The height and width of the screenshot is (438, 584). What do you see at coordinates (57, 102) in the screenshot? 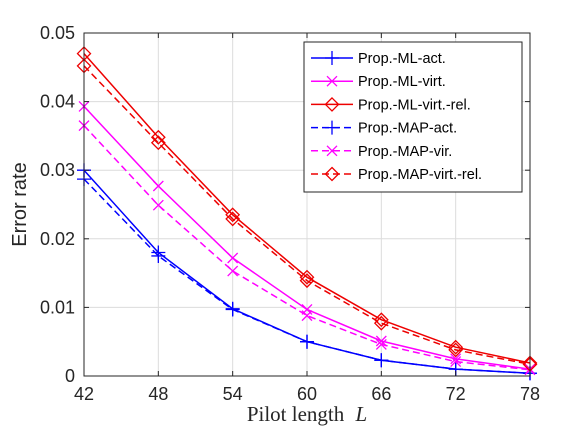
I see `y-tick-label: 0.04` at bounding box center [57, 102].